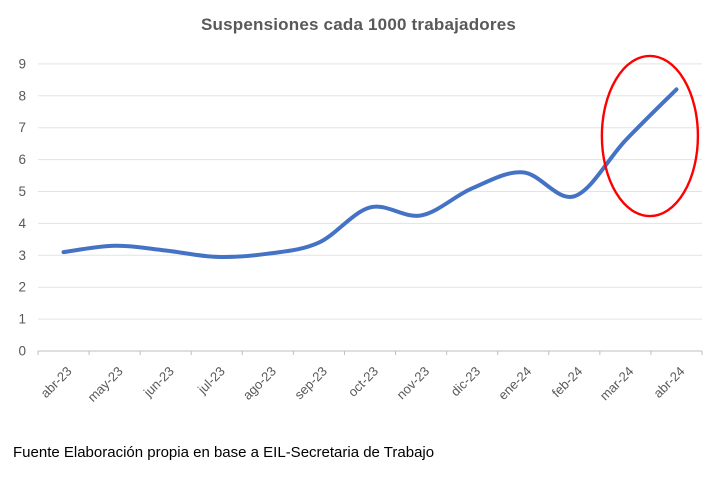 Image resolution: width=717 pixels, height=480 pixels. Describe the element at coordinates (514, 383) in the screenshot. I see `x-tick-label: ene-24` at that location.